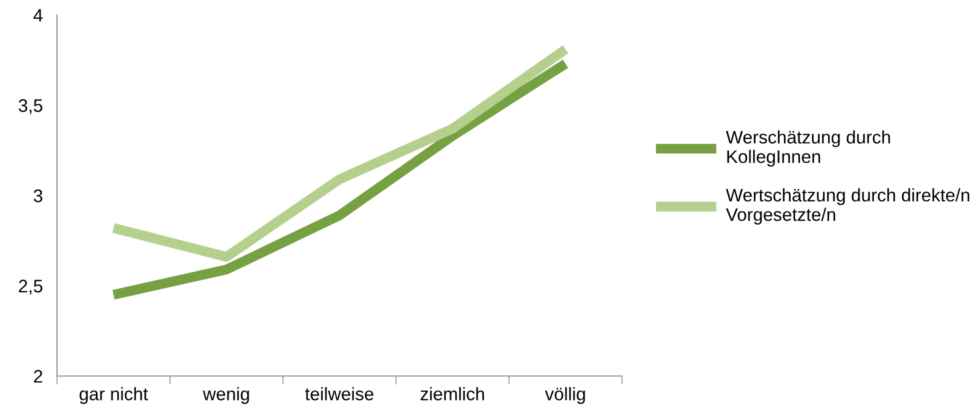 The height and width of the screenshot is (416, 979). What do you see at coordinates (808, 148) in the screenshot?
I see `legend-label: Werschätzung durch KollegInnen` at bounding box center [808, 148].